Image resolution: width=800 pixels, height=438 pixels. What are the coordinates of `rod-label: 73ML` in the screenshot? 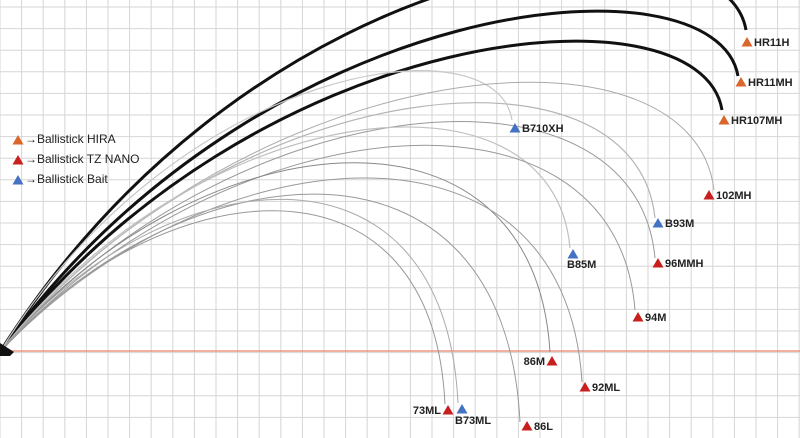 It's located at (427, 411).